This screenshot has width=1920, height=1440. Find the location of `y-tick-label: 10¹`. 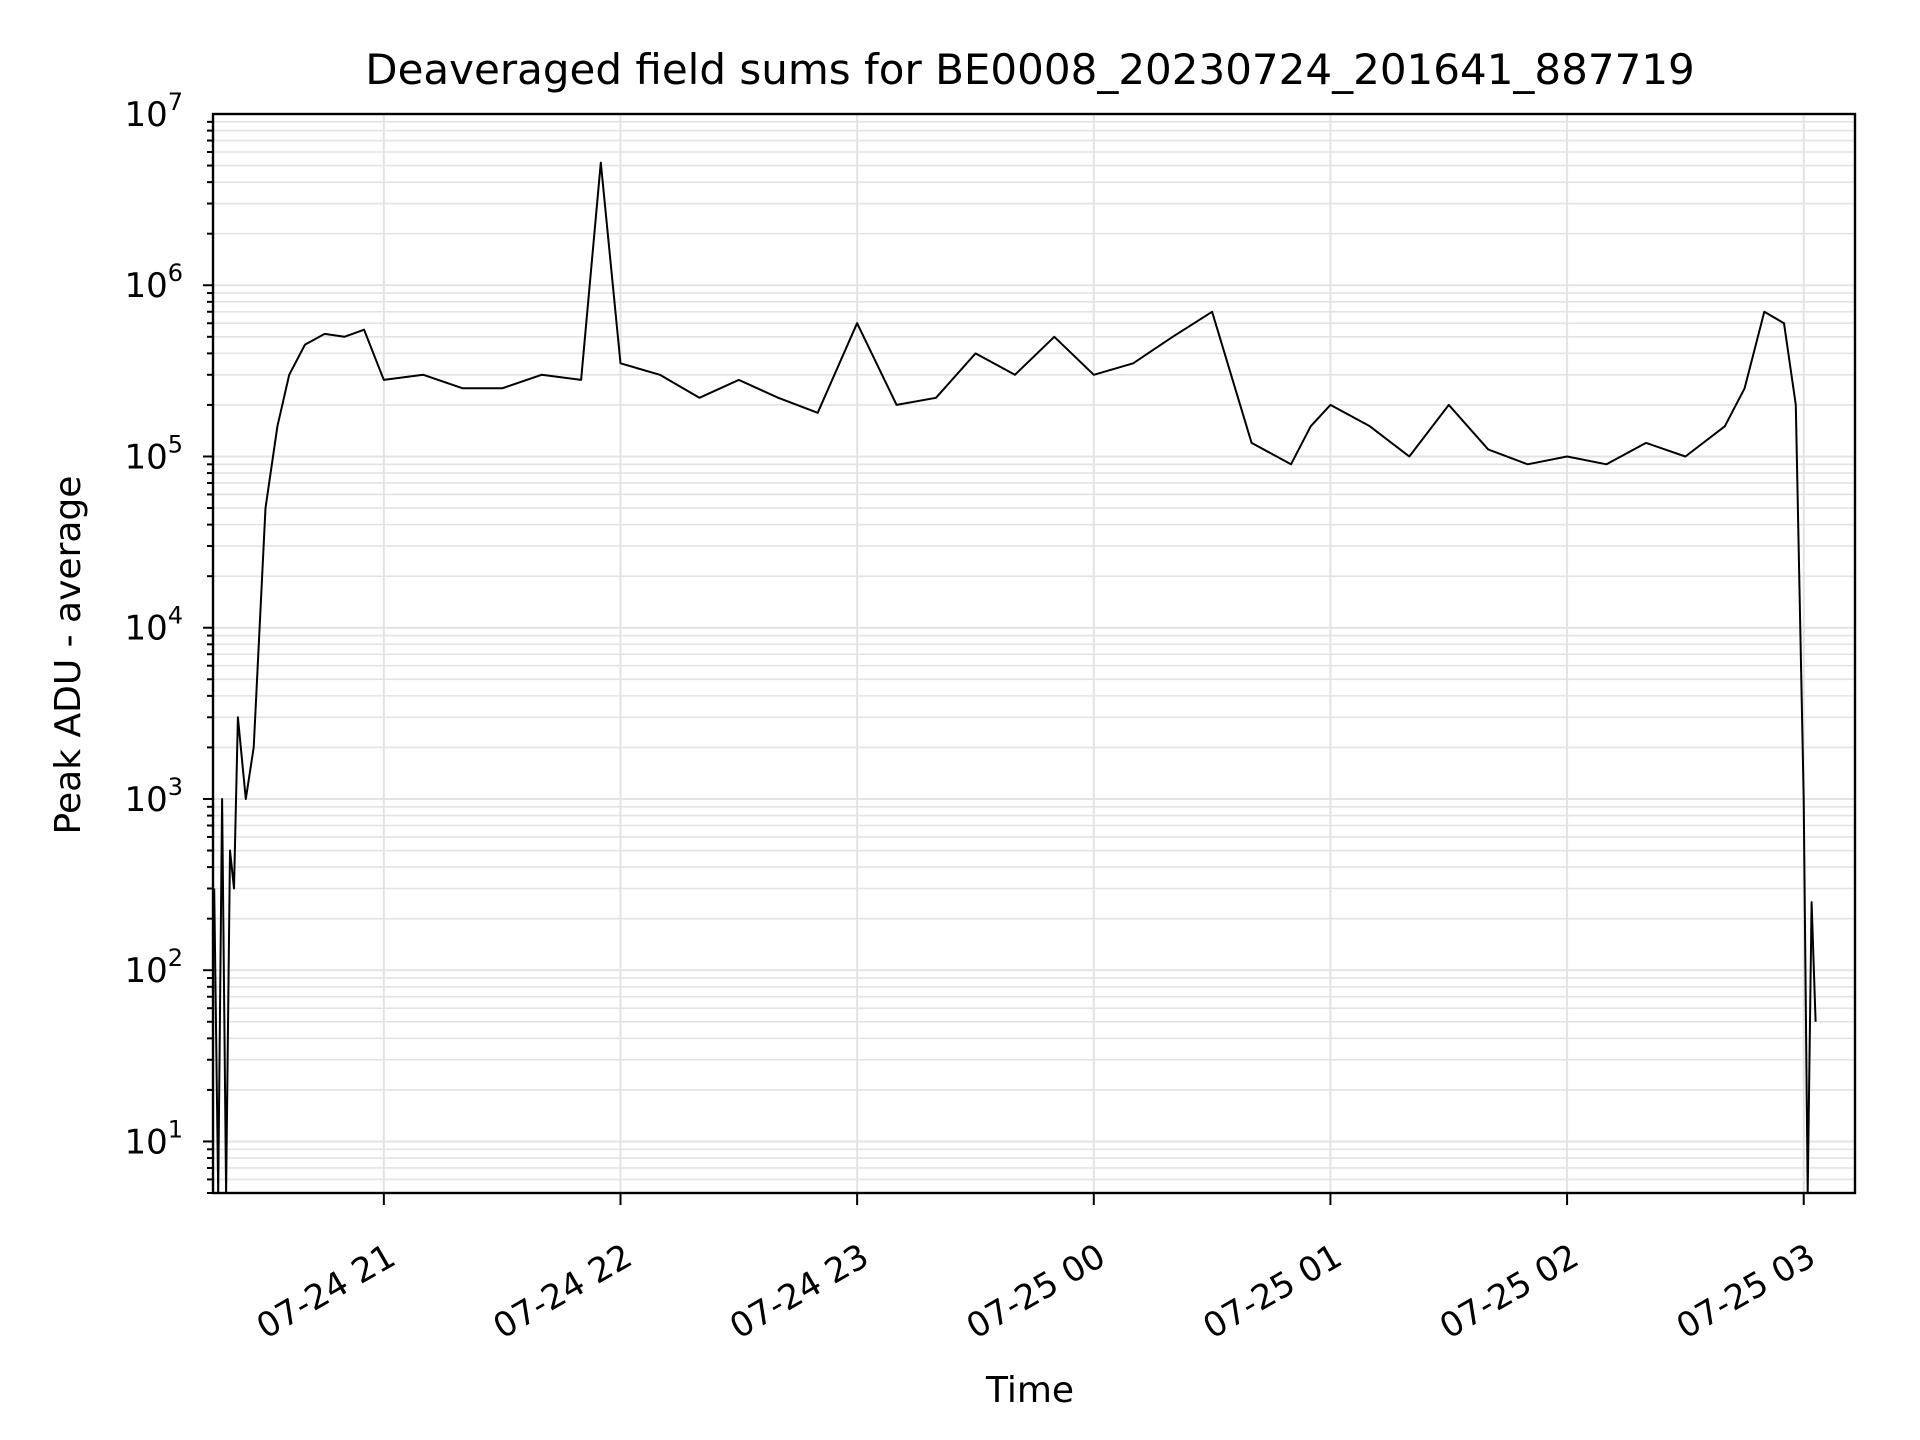

y-tick-label: 10¹ is located at coordinates (153, 1138).